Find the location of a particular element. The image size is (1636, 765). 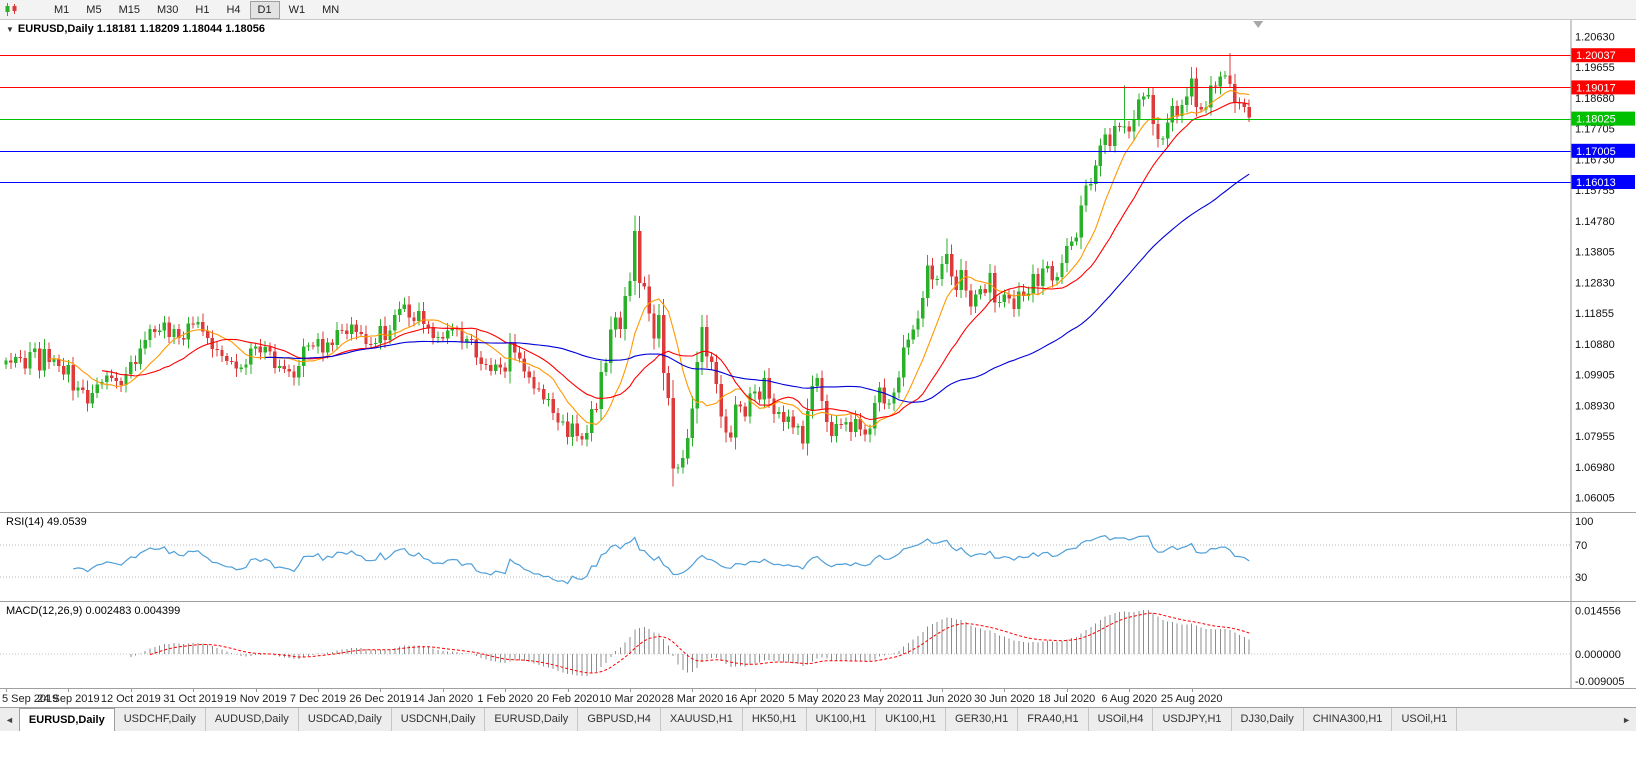

bottom-tab: XAUUSD,H1 is located at coordinates (701, 719).